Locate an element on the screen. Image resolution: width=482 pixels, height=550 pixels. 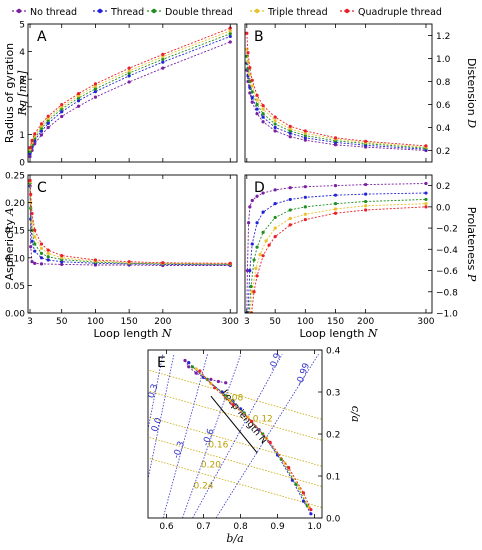
plot-area is located at coordinates (336, 247).